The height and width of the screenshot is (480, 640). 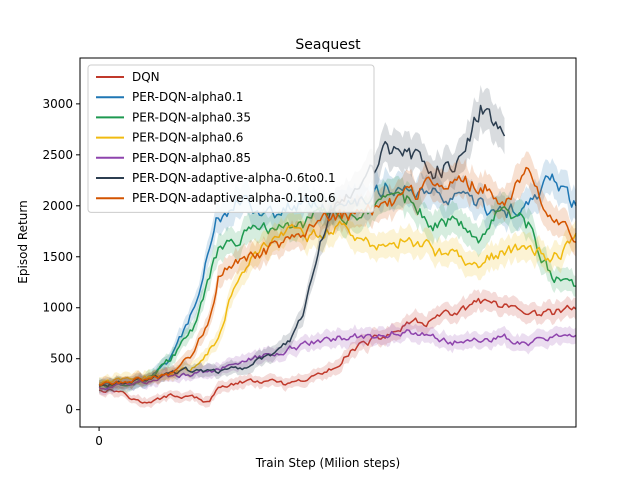 What do you see at coordinates (146, 77) in the screenshot?
I see `legend-label-0: DQN` at bounding box center [146, 77].